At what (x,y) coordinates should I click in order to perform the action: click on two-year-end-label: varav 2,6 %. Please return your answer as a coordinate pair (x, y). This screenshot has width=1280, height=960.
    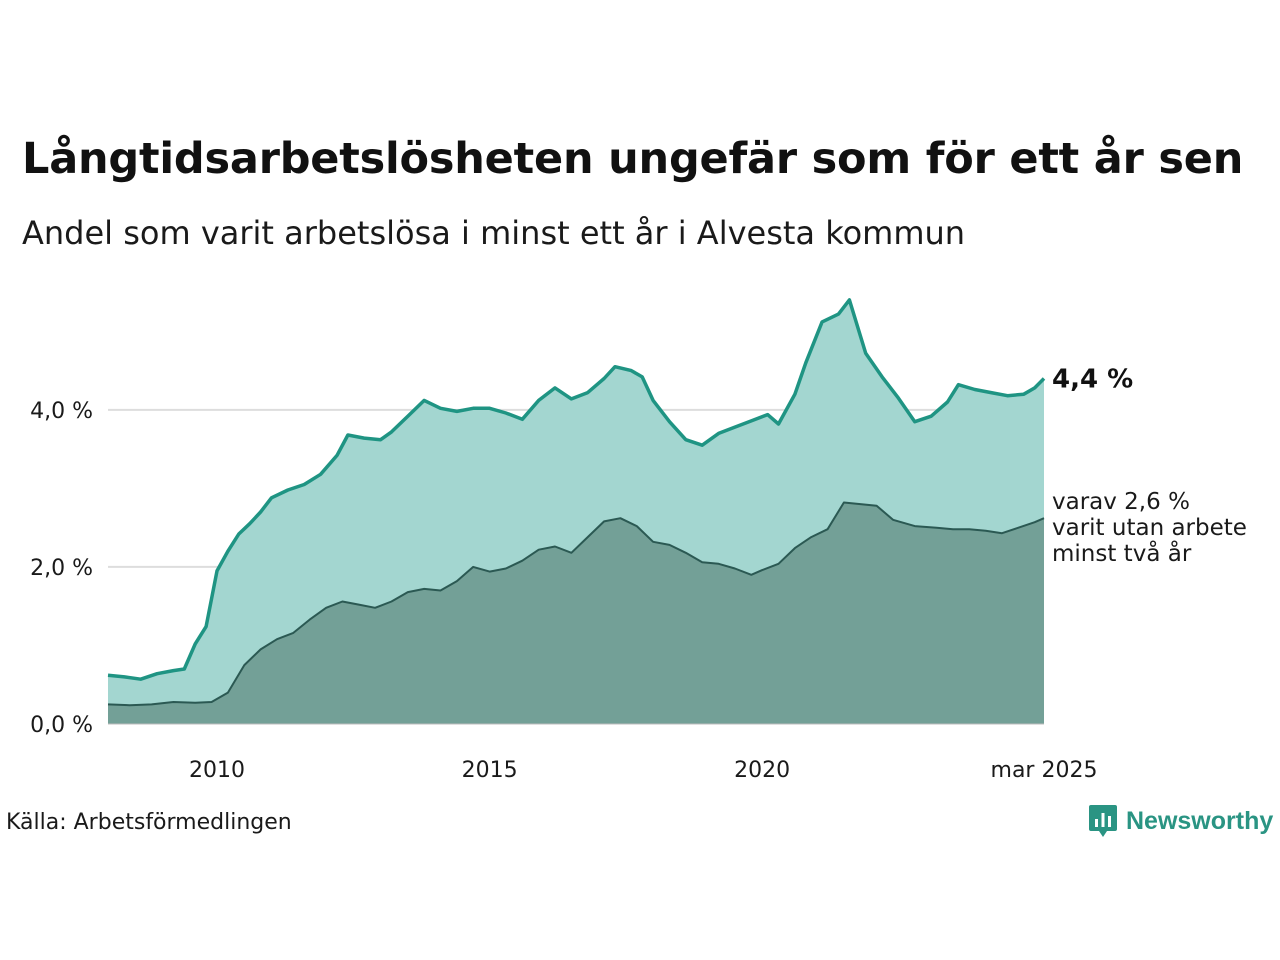
    Looking at the image, I should click on (1121, 502).